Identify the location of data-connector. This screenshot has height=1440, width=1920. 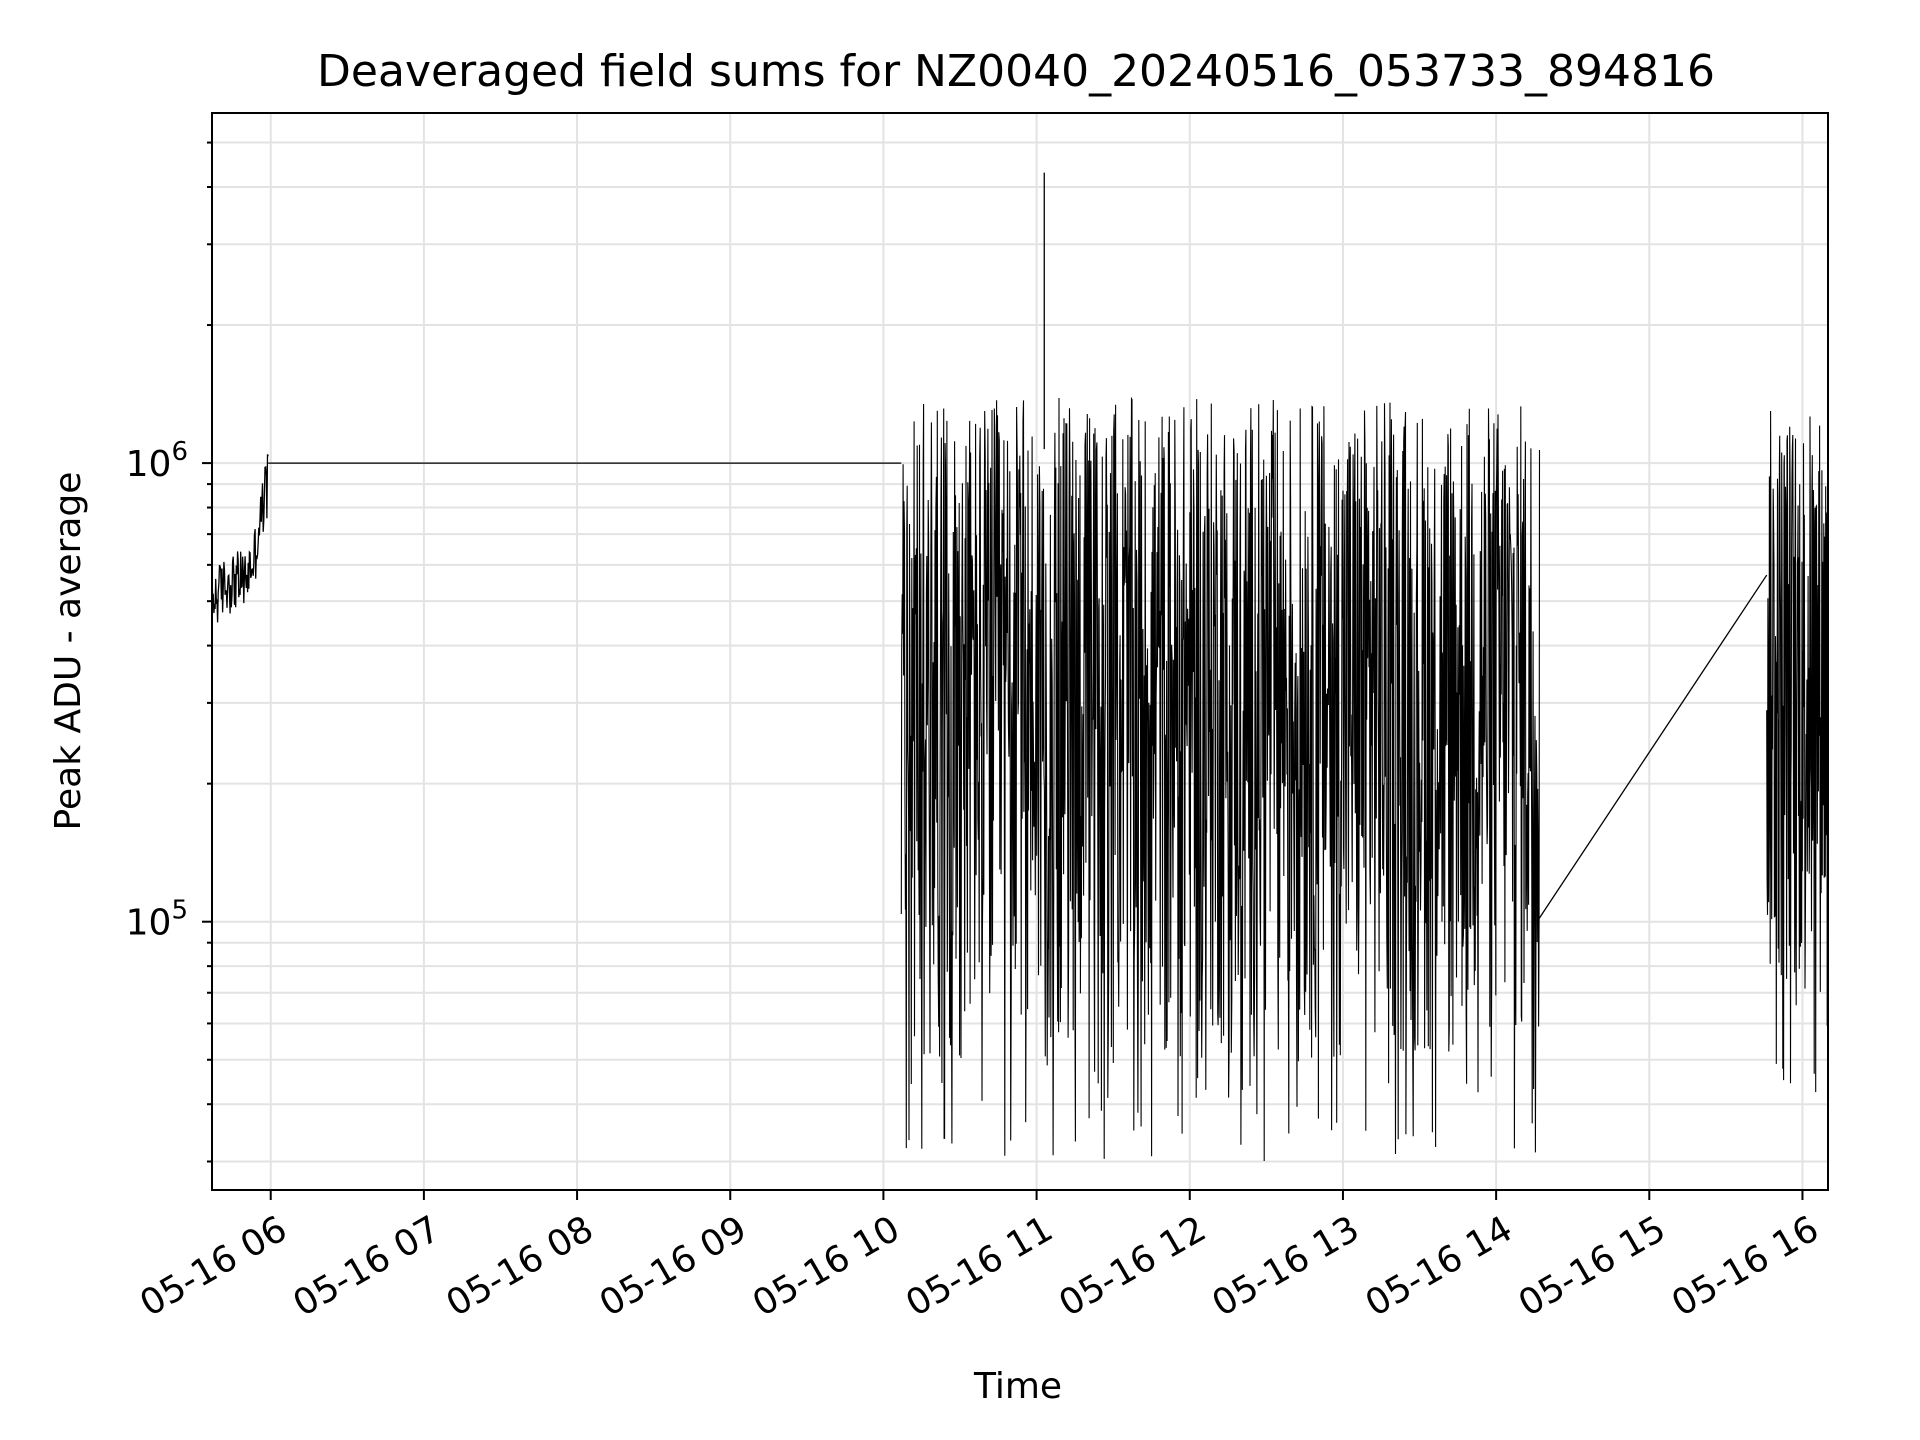
(1652, 748).